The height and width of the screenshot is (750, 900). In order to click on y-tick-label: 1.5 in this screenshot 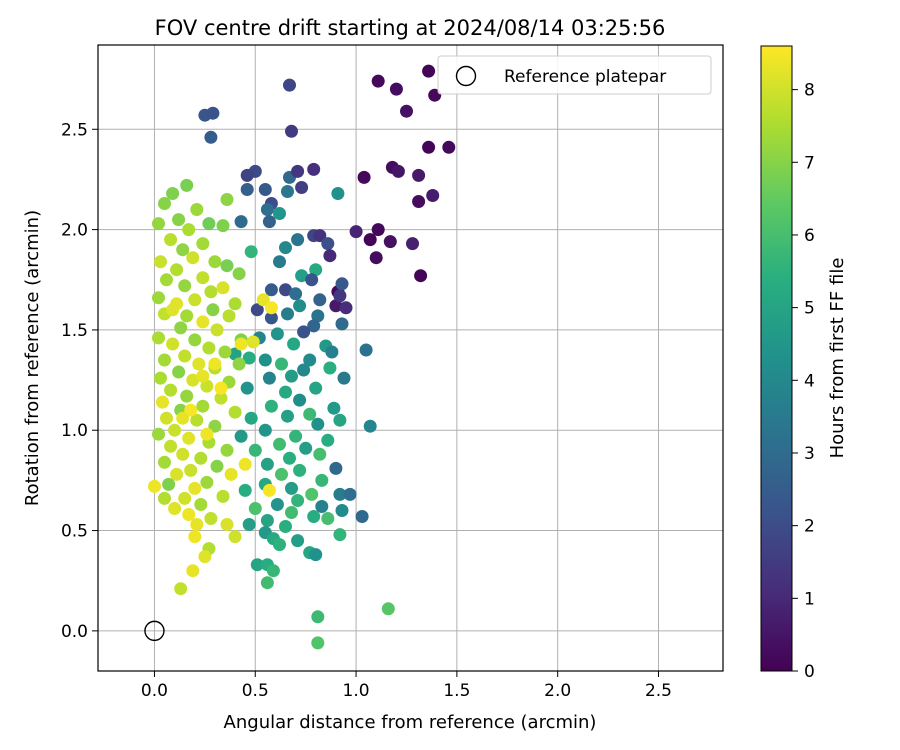, I will do `click(74, 331)`.